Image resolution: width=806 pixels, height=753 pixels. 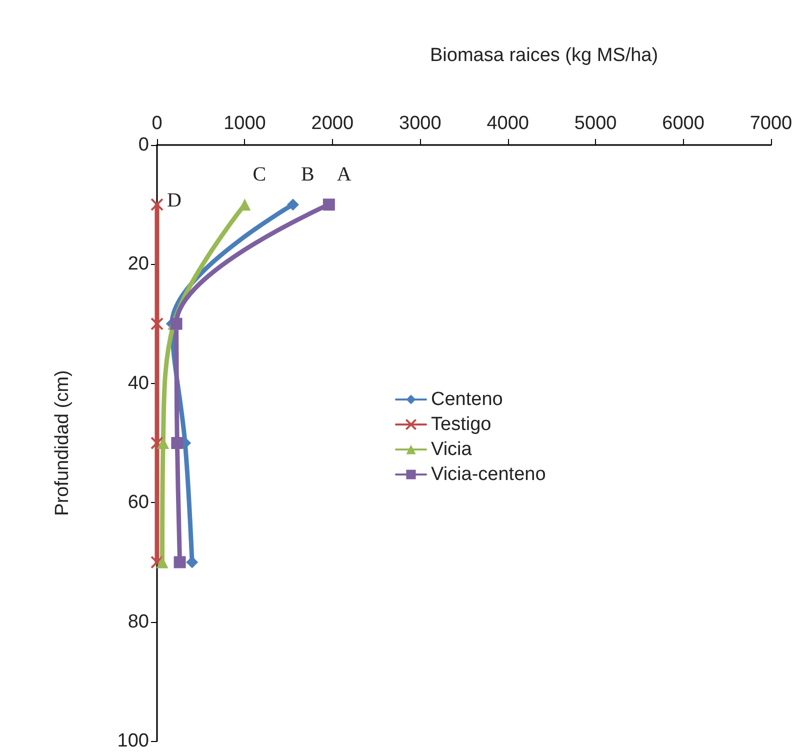 What do you see at coordinates (259, 175) in the screenshot?
I see `annotation: C` at bounding box center [259, 175].